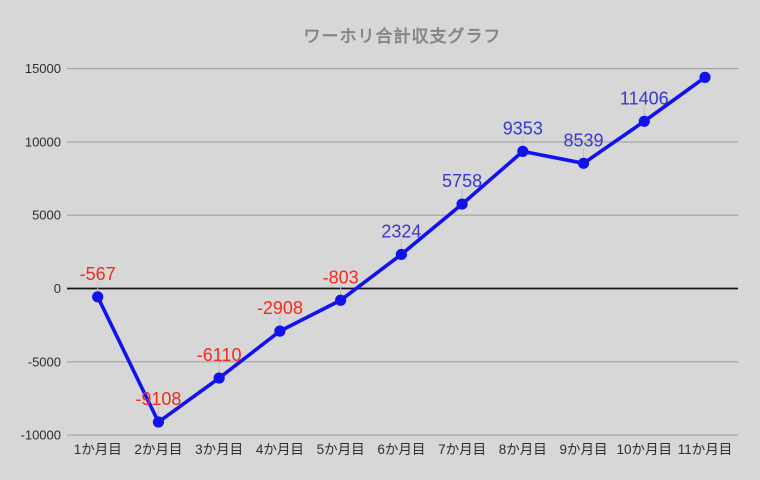 The height and width of the screenshot is (480, 760). Describe the element at coordinates (57, 288) in the screenshot. I see `y-tick-label: 0` at that location.